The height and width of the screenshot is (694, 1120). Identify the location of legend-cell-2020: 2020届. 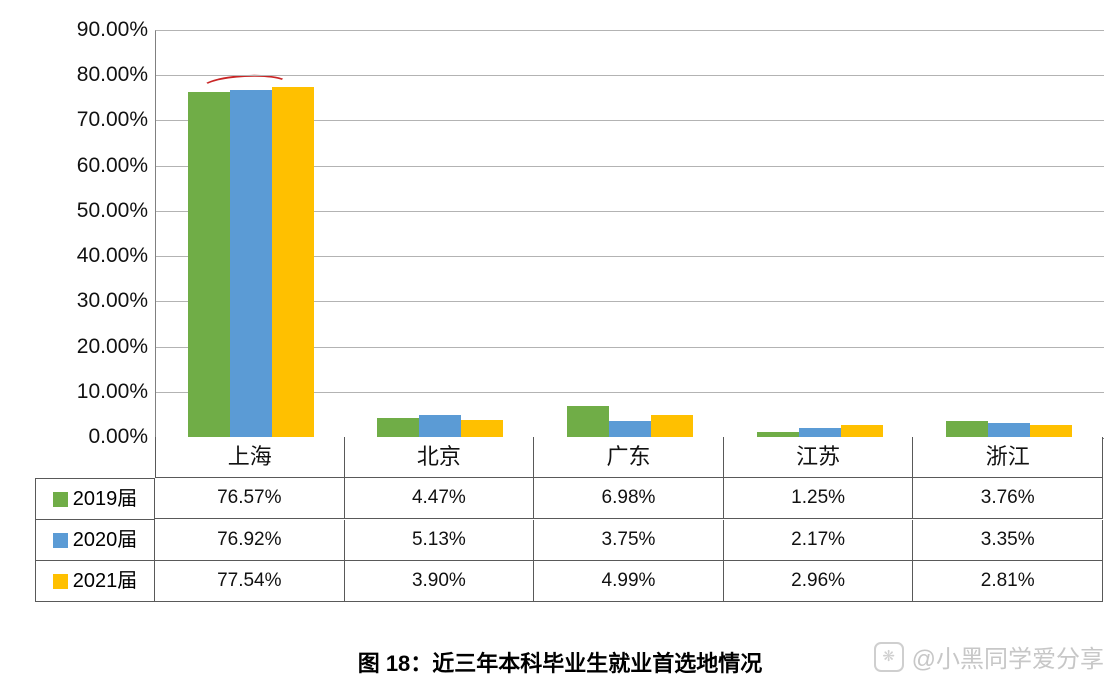
(95, 540).